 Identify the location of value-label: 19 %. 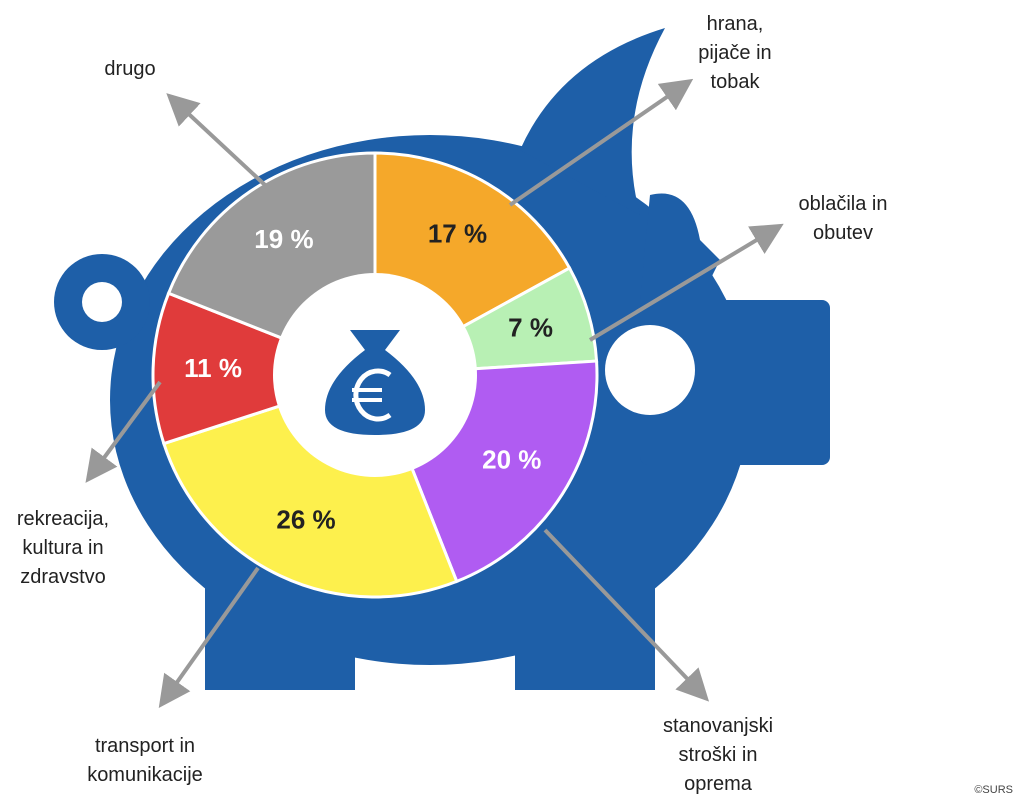
(283, 239).